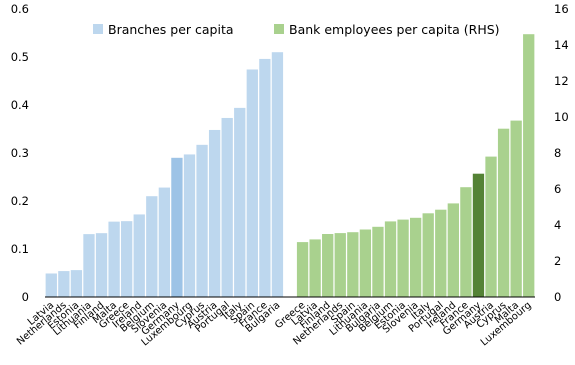 The image size is (575, 365). I want to click on right-tick-label: 14, so click(561, 45).